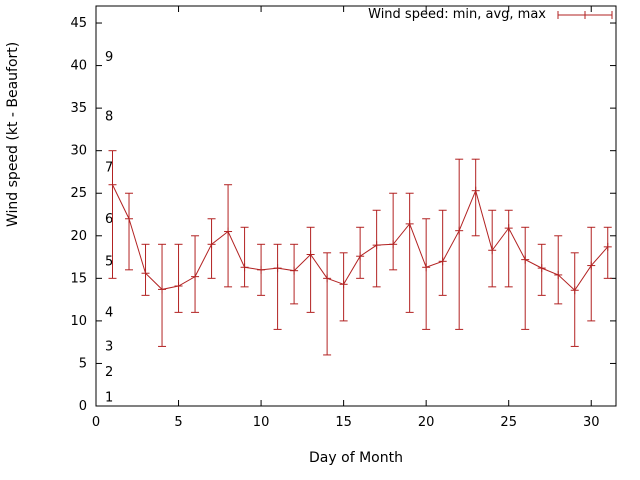  What do you see at coordinates (109, 117) in the screenshot?
I see `svg-text: 8` at bounding box center [109, 117].